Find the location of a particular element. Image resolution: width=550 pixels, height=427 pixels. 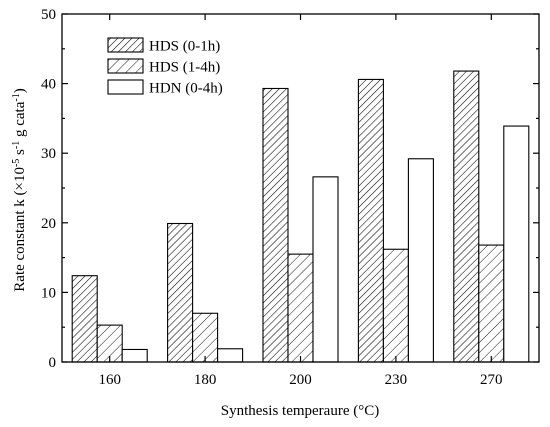

legend: HDS (0-1h) HDS (1-4h) HDN (0-4h) is located at coordinates (165, 67).